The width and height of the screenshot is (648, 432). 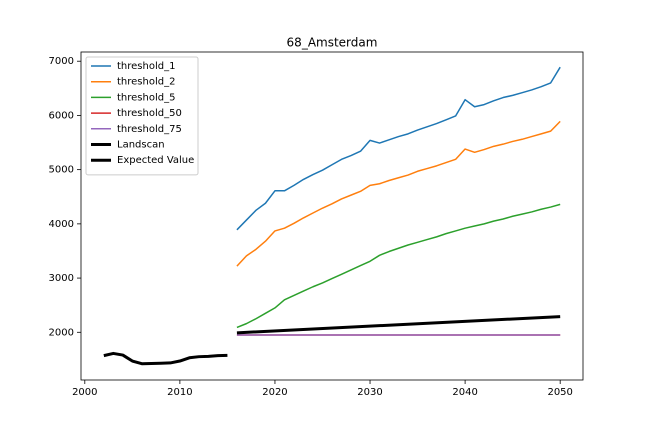 What do you see at coordinates (146, 97) in the screenshot?
I see `legend-label: threshold_5` at bounding box center [146, 97].